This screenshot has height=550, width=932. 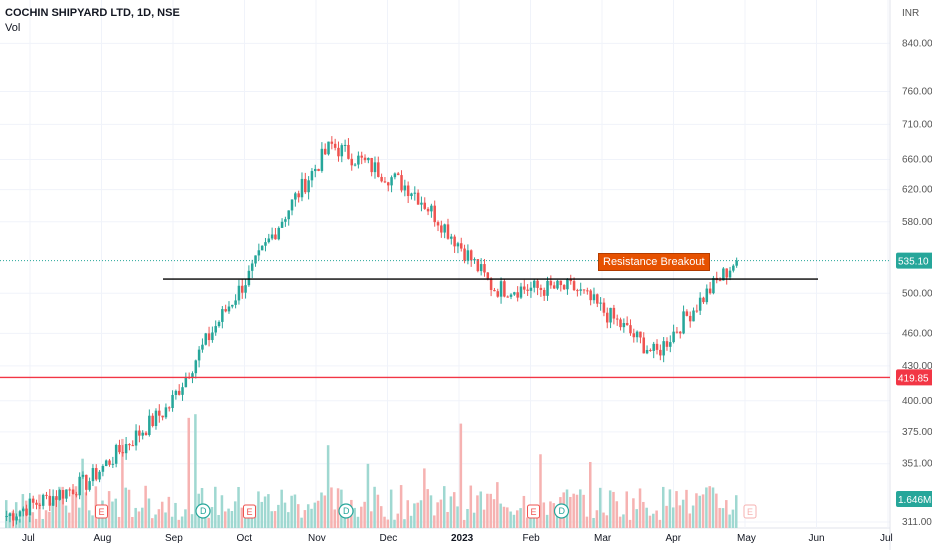 I want to click on support-price-tag, so click(x=914, y=377).